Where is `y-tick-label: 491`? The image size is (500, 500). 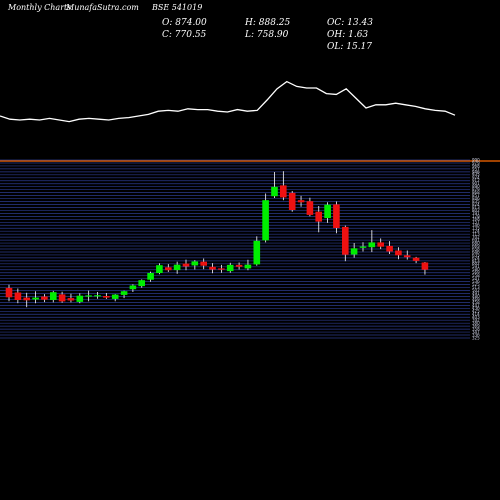
y-tick-label: 491 is located at coordinates (476, 293).